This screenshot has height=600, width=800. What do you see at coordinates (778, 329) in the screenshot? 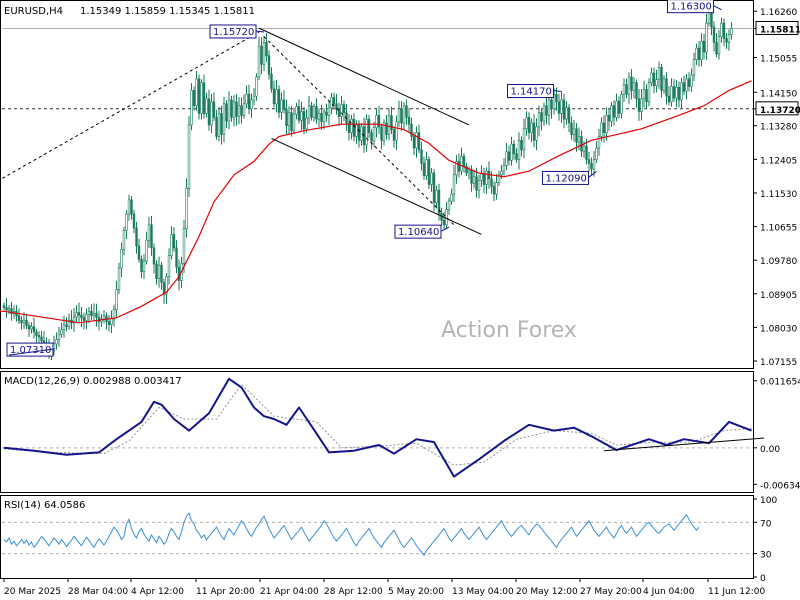
I see `price-axis-tick-label: 1.08030` at bounding box center [778, 329].